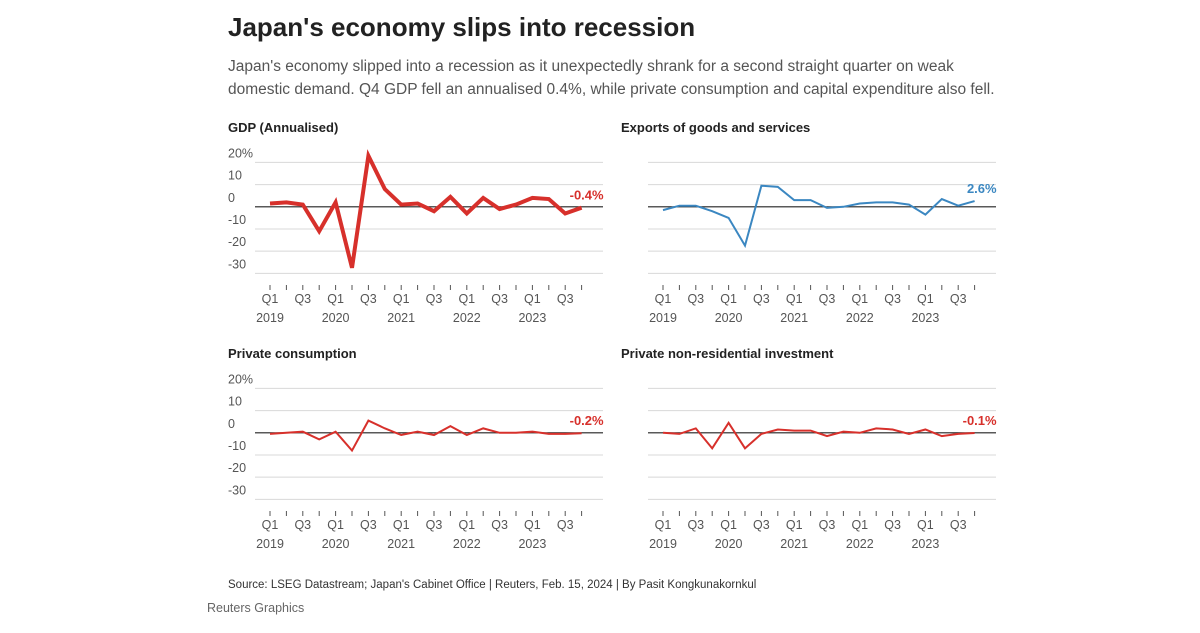 Image resolution: width=1200 pixels, height=633 pixels. Describe the element at coordinates (255, 608) in the screenshot. I see `credit: Reuters Graphics` at that location.